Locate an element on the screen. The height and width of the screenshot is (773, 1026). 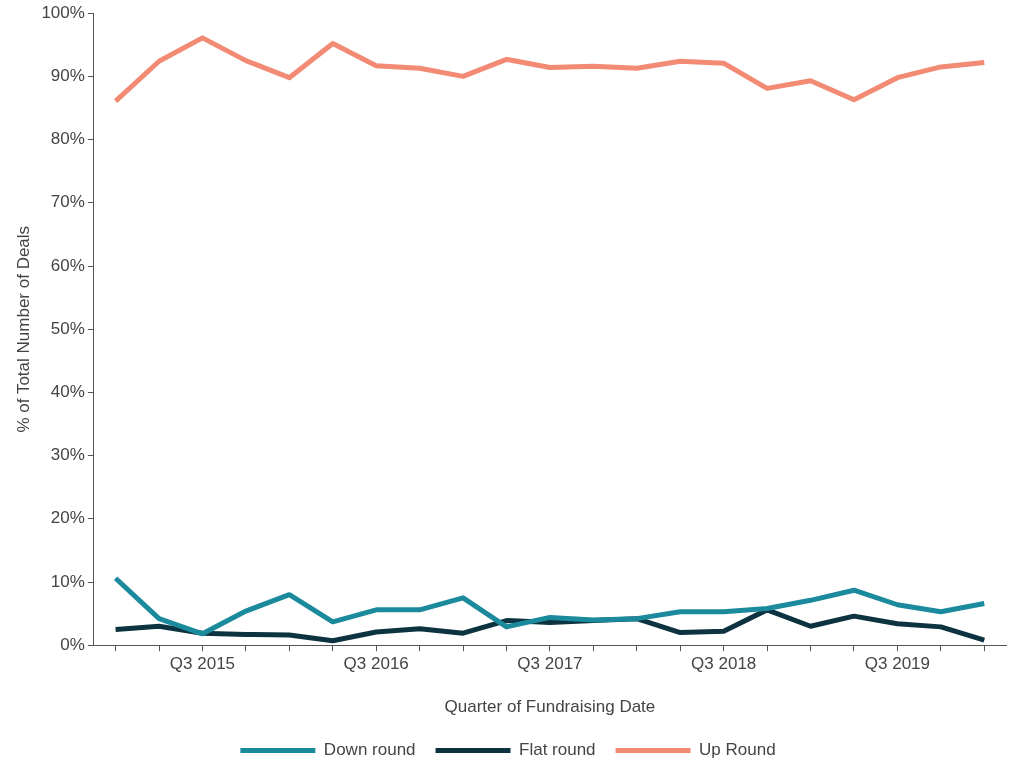
y-tick-label: 40% is located at coordinates (67, 392).